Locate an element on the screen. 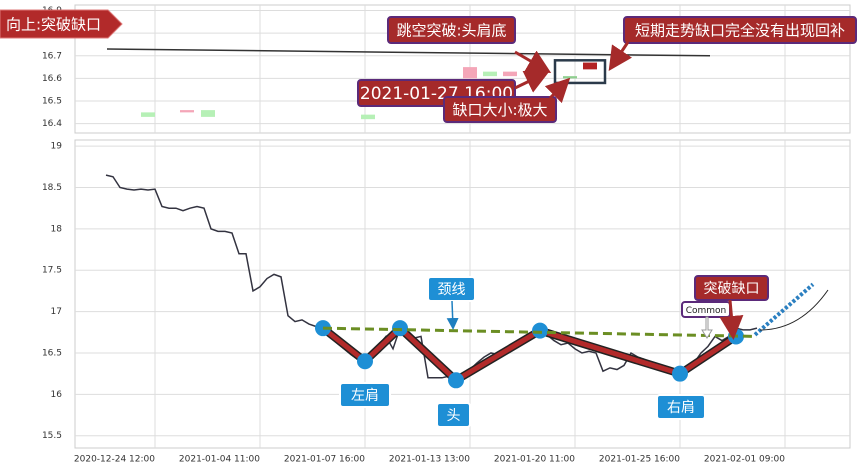 Image resolution: width=861 pixels, height=475 pixels. y-tick-label: 16.4 is located at coordinates (52, 124).